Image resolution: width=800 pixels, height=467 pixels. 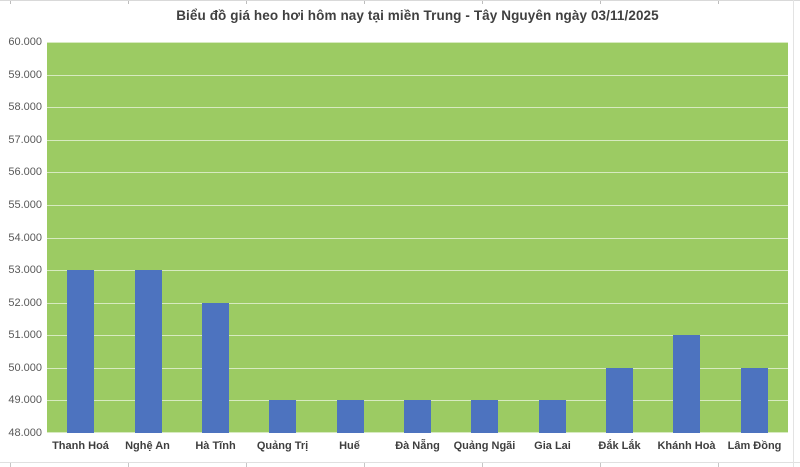 What do you see at coordinates (25, 75) in the screenshot?
I see `y-axis-tick-label: 59.000` at bounding box center [25, 75].